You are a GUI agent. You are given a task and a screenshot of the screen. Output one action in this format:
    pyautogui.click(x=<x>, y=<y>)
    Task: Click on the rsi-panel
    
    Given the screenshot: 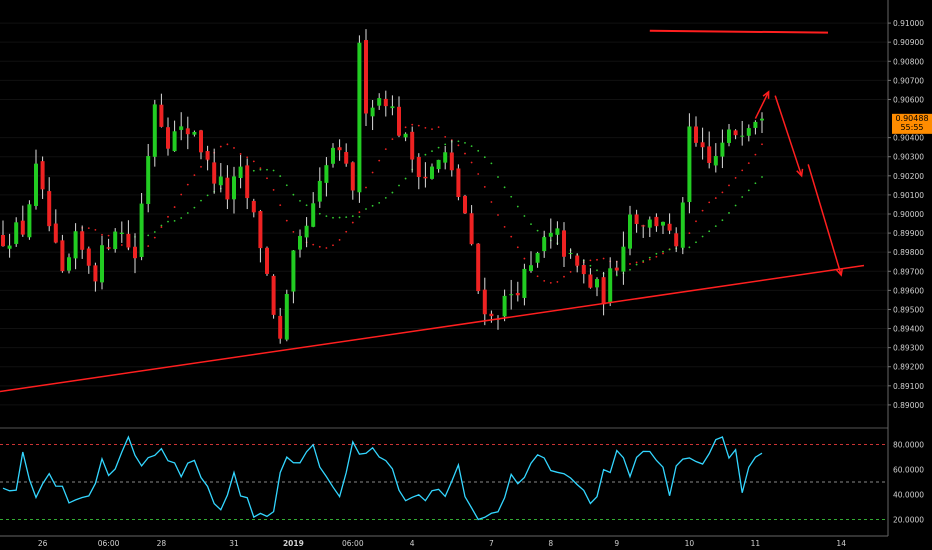 What is the action you would take?
    pyautogui.click(x=444, y=478)
    